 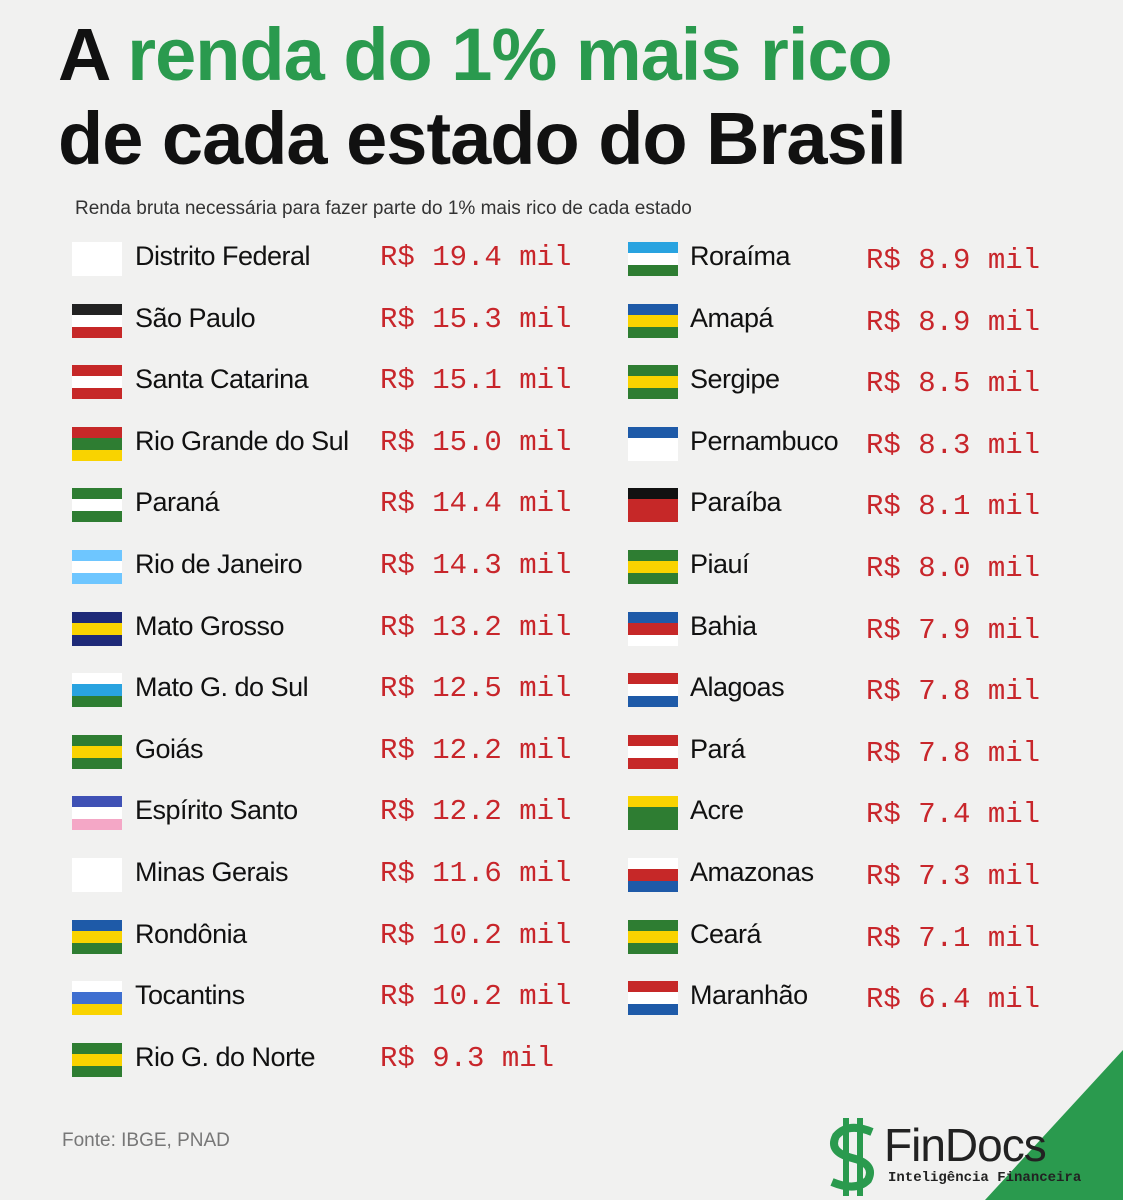 I want to click on income-value: R$ 9.3 mil, so click(x=467, y=1058).